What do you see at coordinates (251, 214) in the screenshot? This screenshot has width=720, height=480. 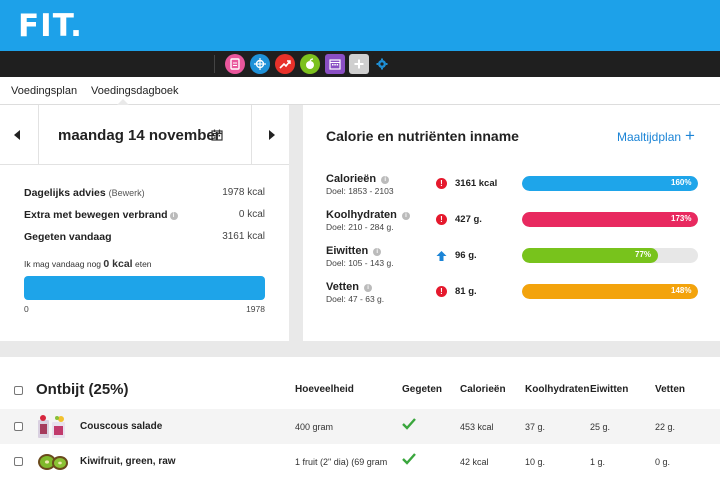 I see `extra-burned-value: 0 kcal` at bounding box center [251, 214].